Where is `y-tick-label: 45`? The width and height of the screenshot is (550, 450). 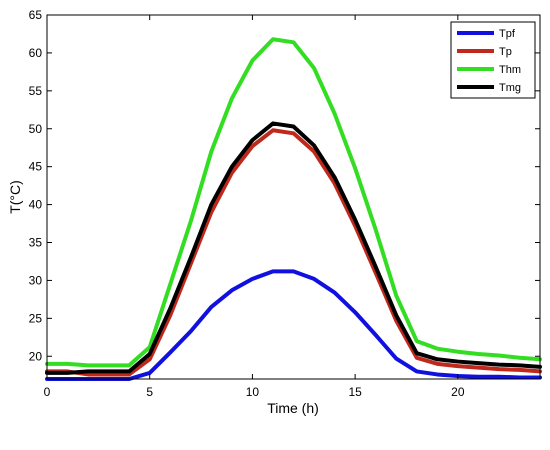
y-tick-label: 45 is located at coordinates (36, 167).